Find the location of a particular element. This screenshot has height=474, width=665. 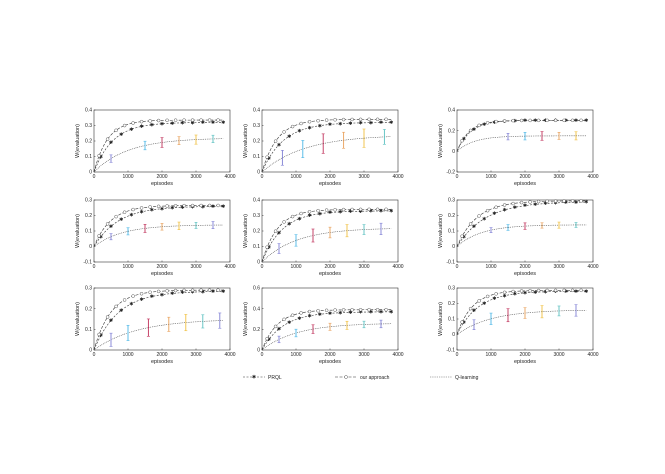

y-axis-label: W(evaluation) is located at coordinates (246, 319).